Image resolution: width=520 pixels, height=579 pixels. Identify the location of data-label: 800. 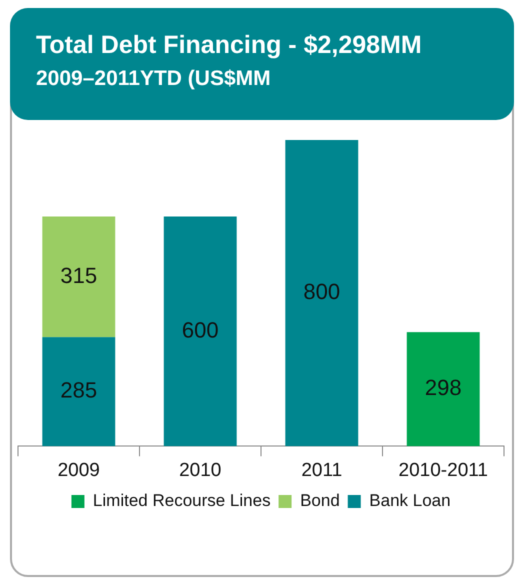
(321, 291).